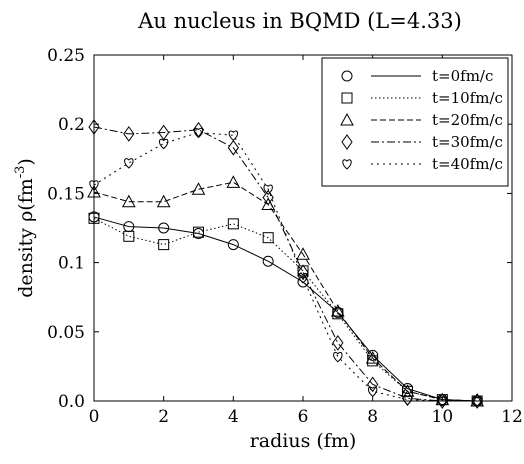  What do you see at coordinates (512, 417) in the screenshot?
I see `x-tick-label: 12` at bounding box center [512, 417].